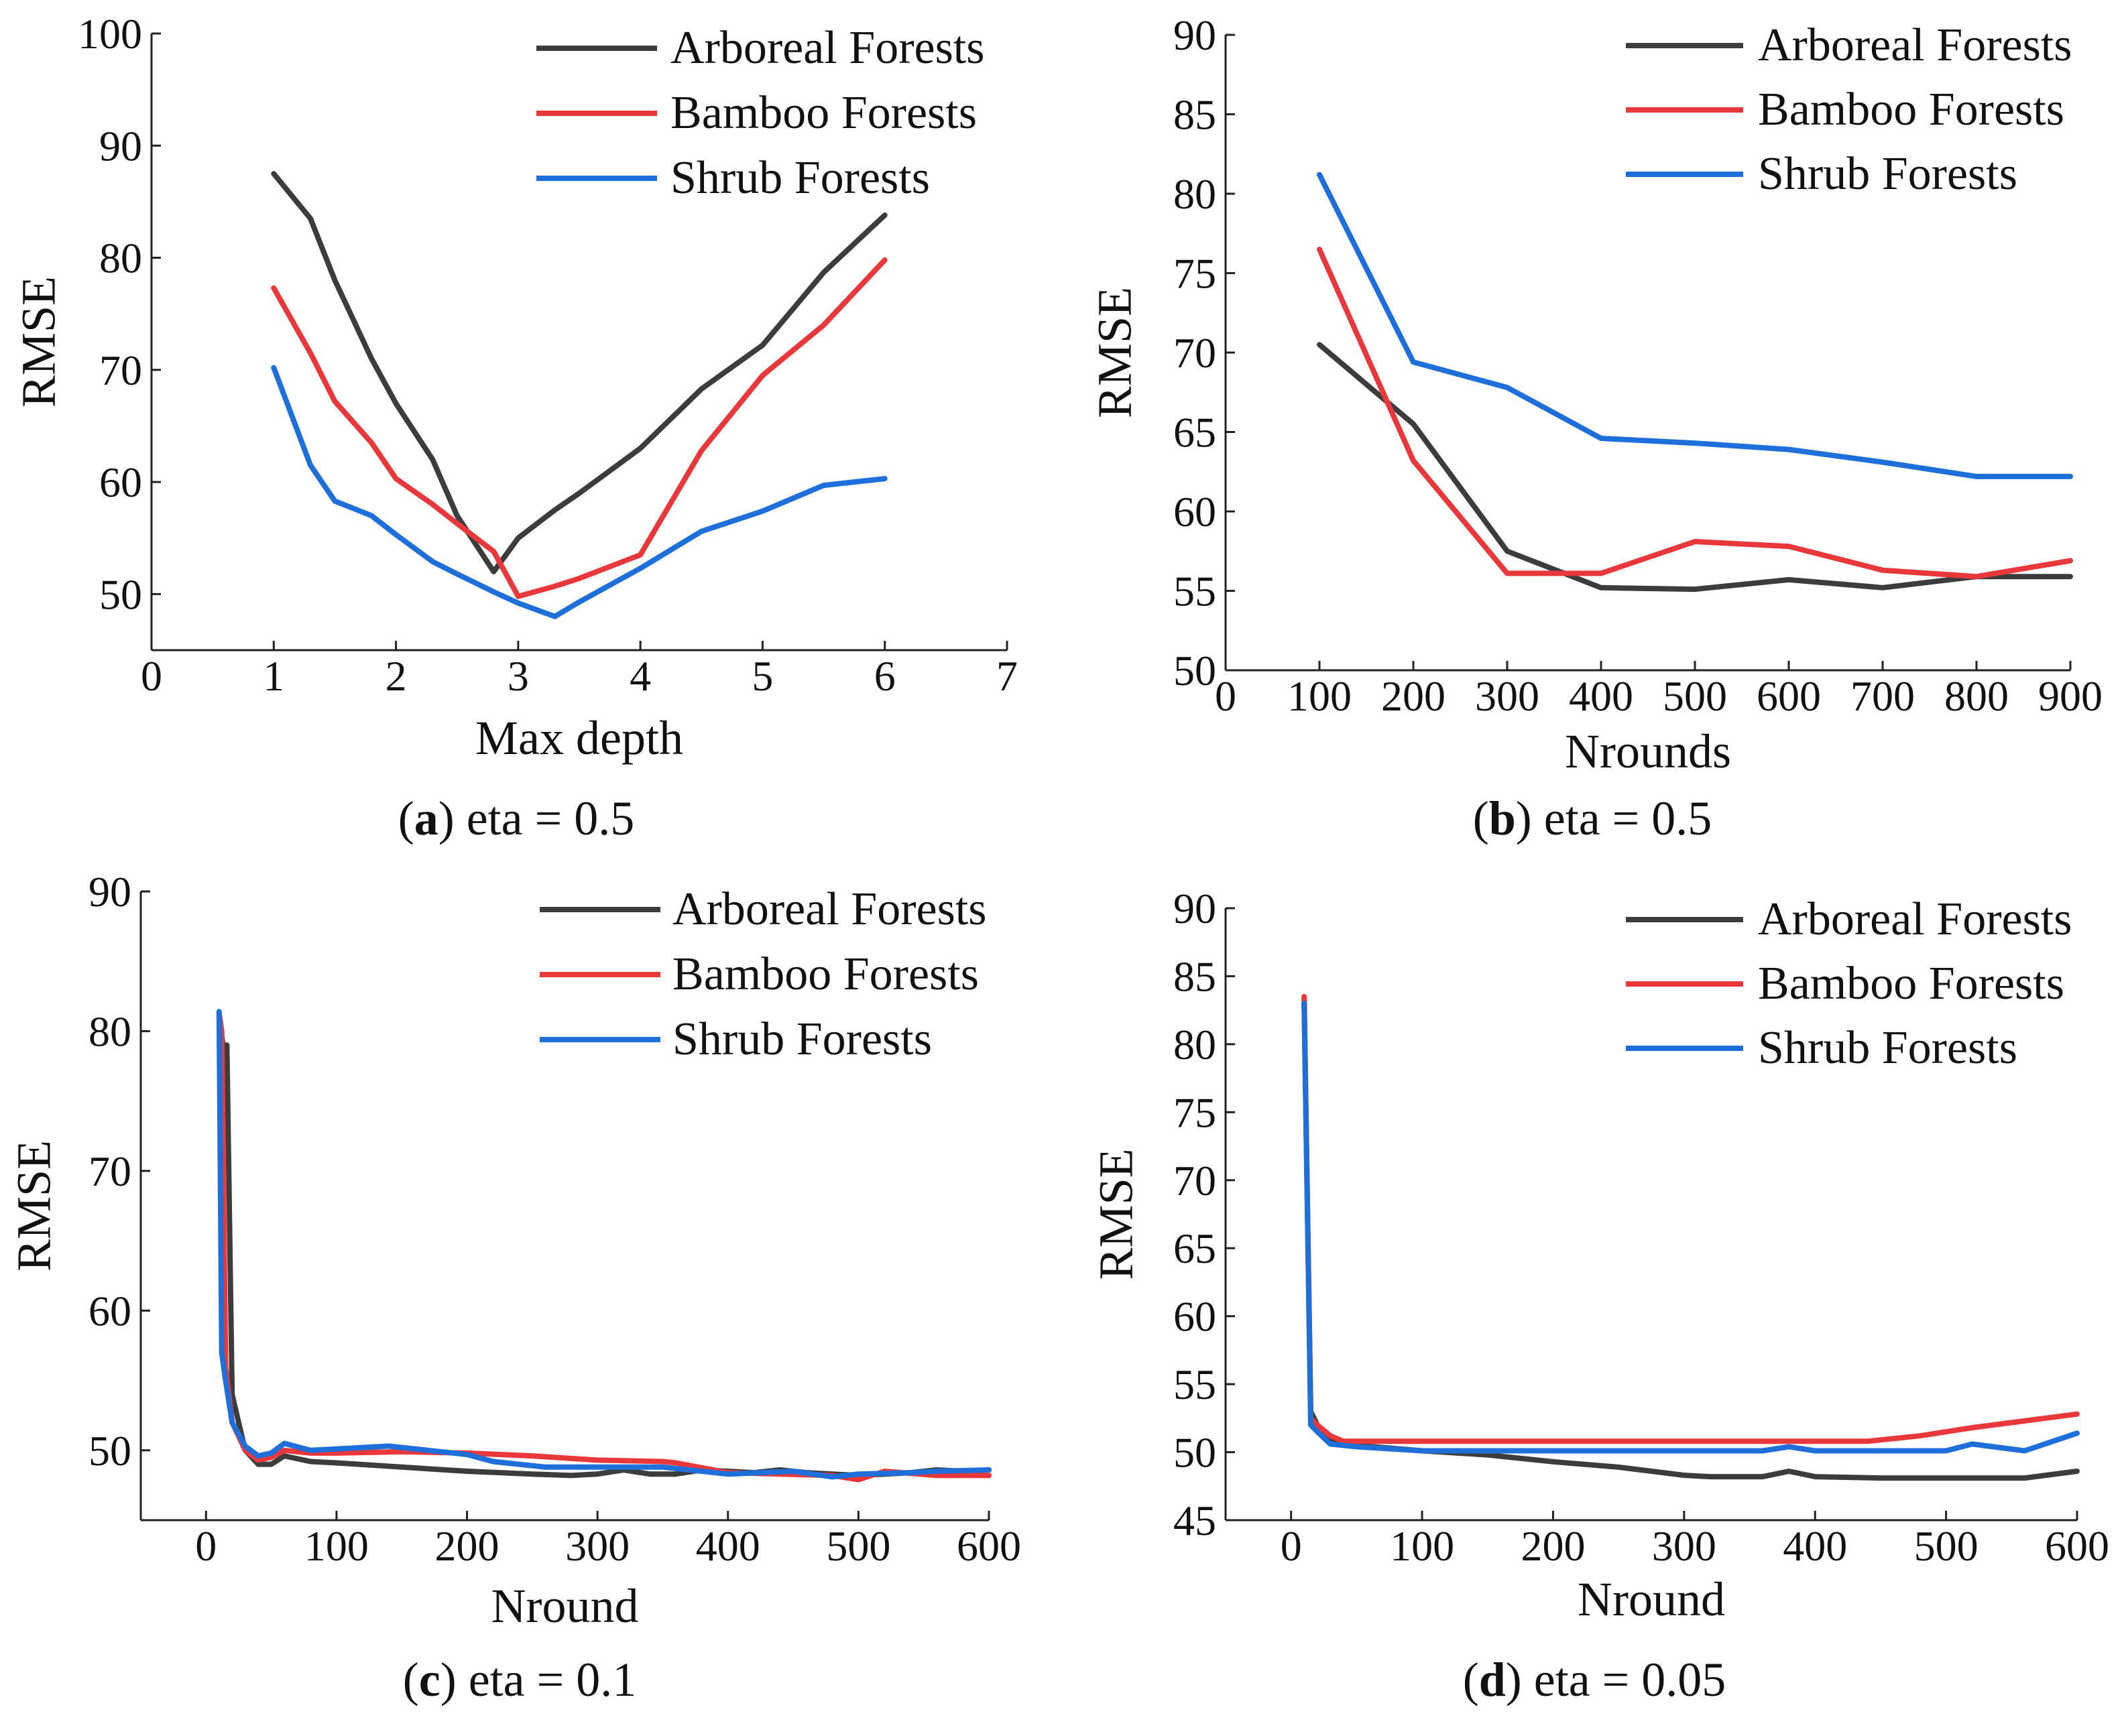 This screenshot has width=2124, height=1736. I want to click on caption-letter: c, so click(429, 1680).